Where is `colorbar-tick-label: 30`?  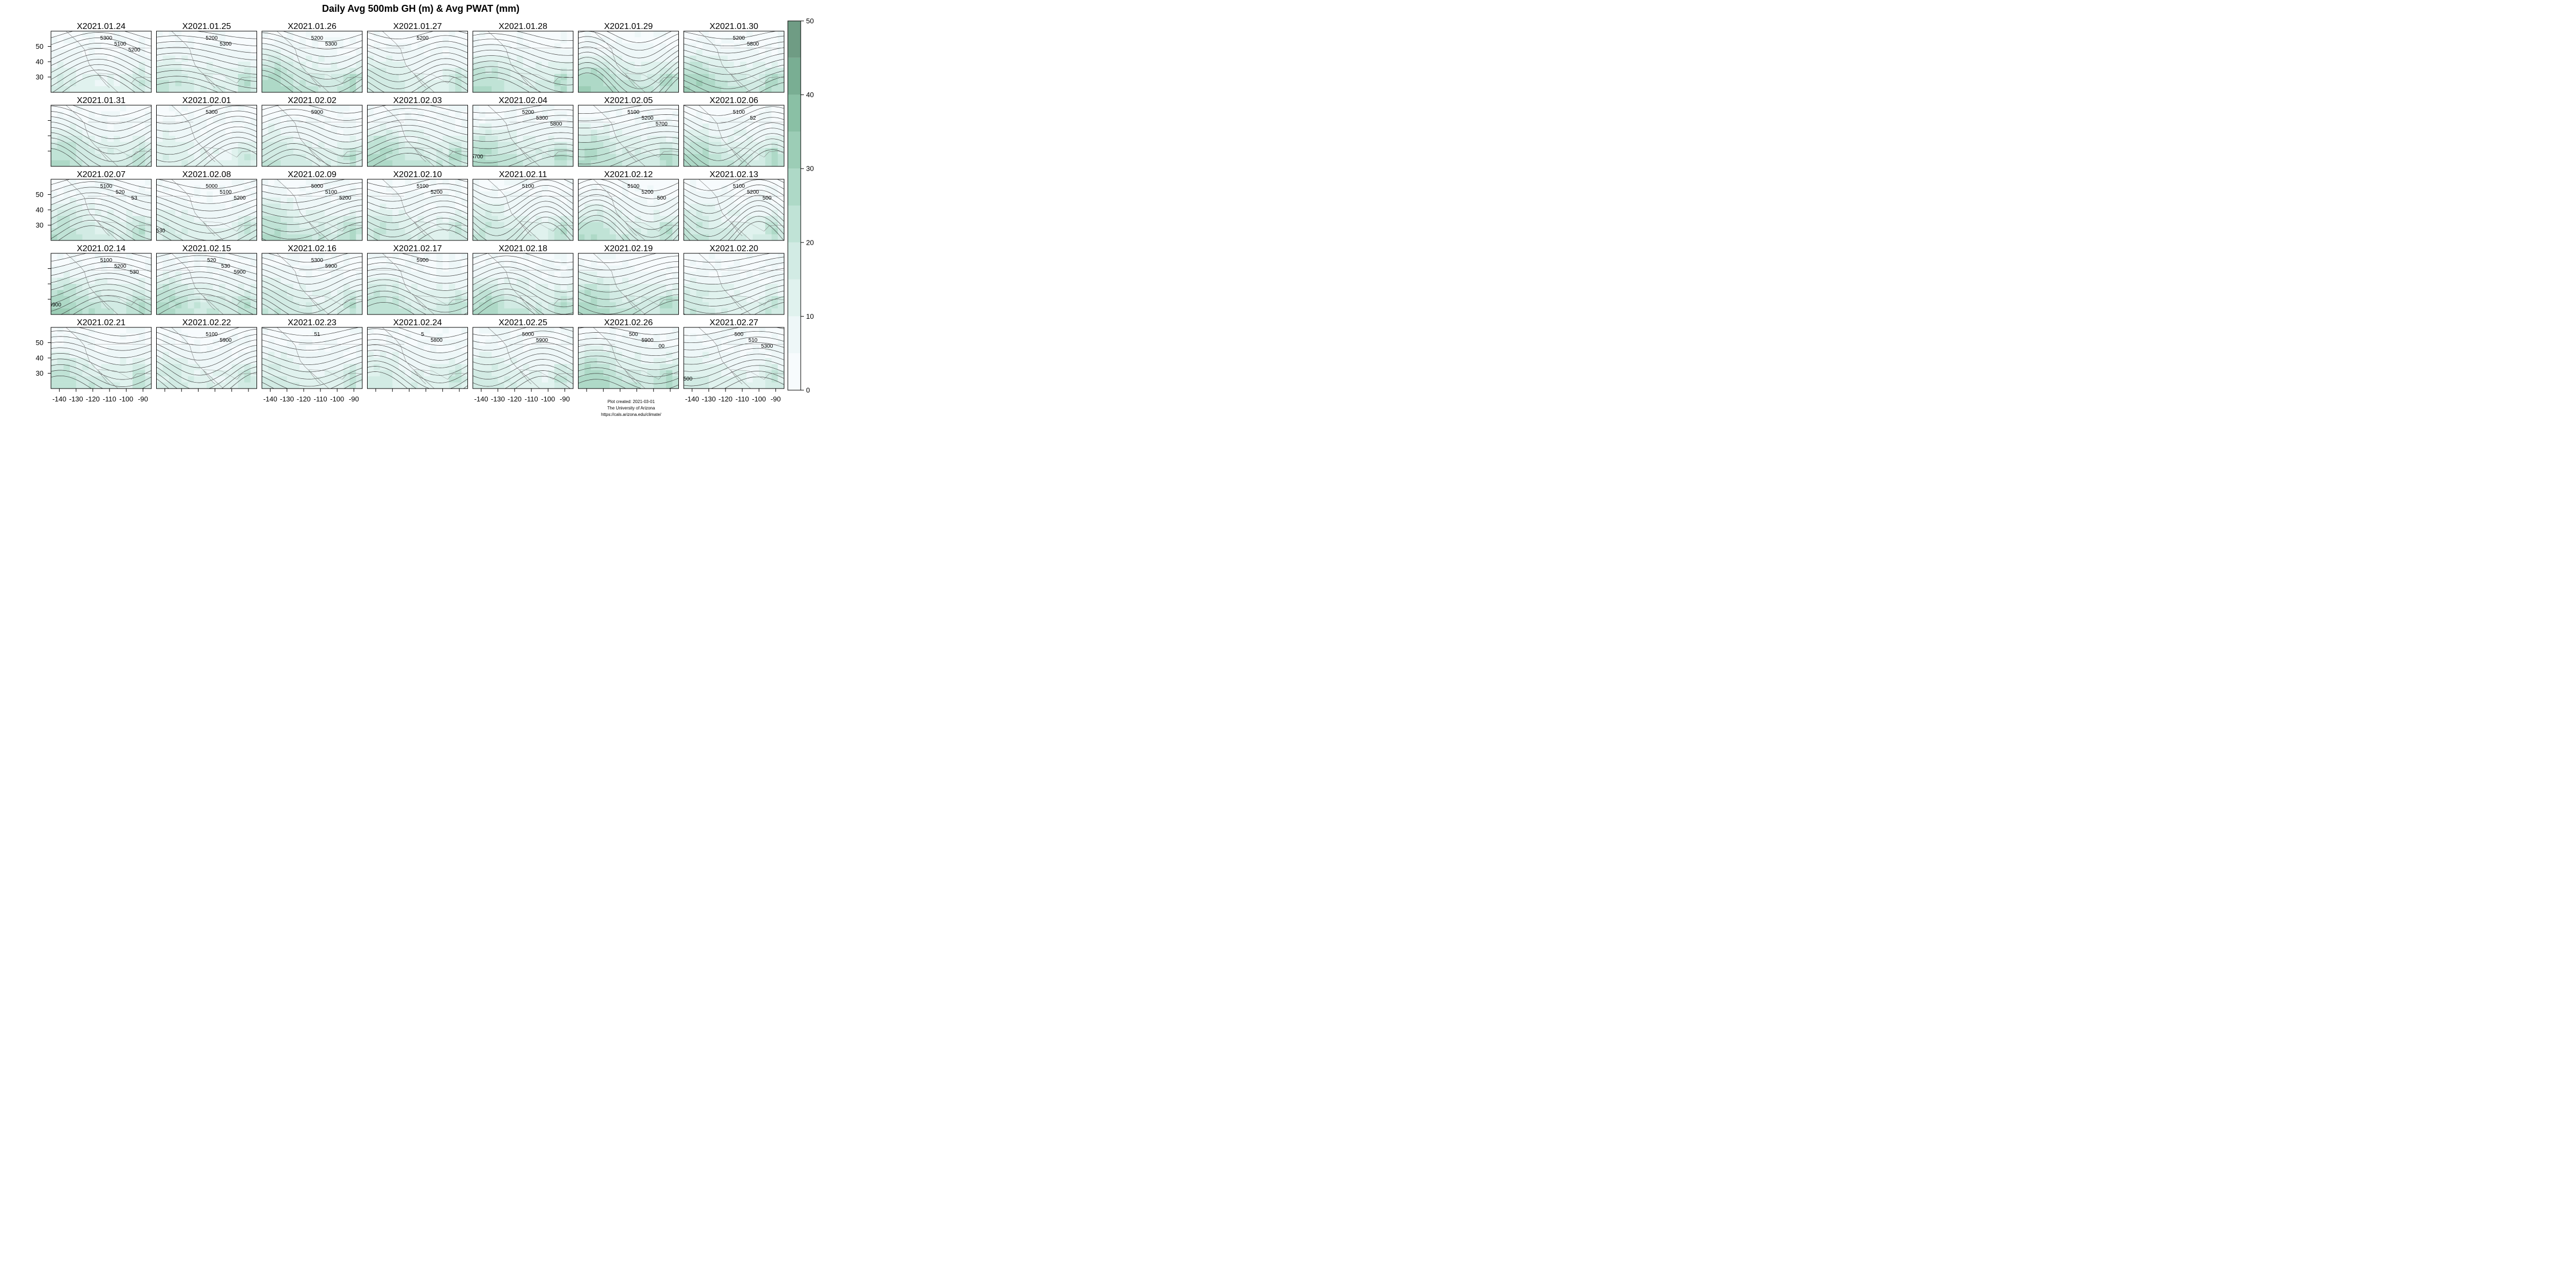 colorbar-tick-label: 30 is located at coordinates (810, 169).